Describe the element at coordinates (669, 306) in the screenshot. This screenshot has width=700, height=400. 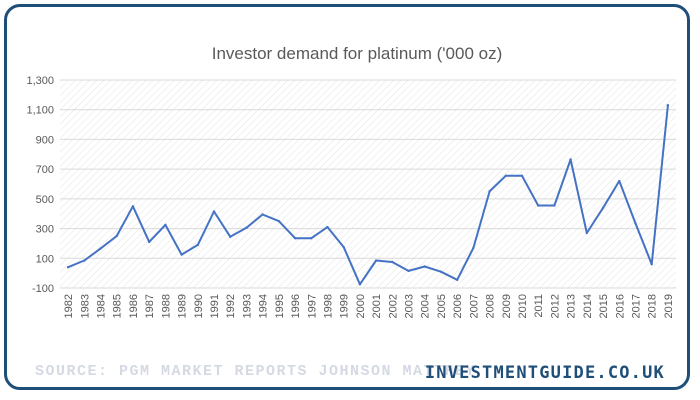
I see `x-tick-label: 2019` at that location.